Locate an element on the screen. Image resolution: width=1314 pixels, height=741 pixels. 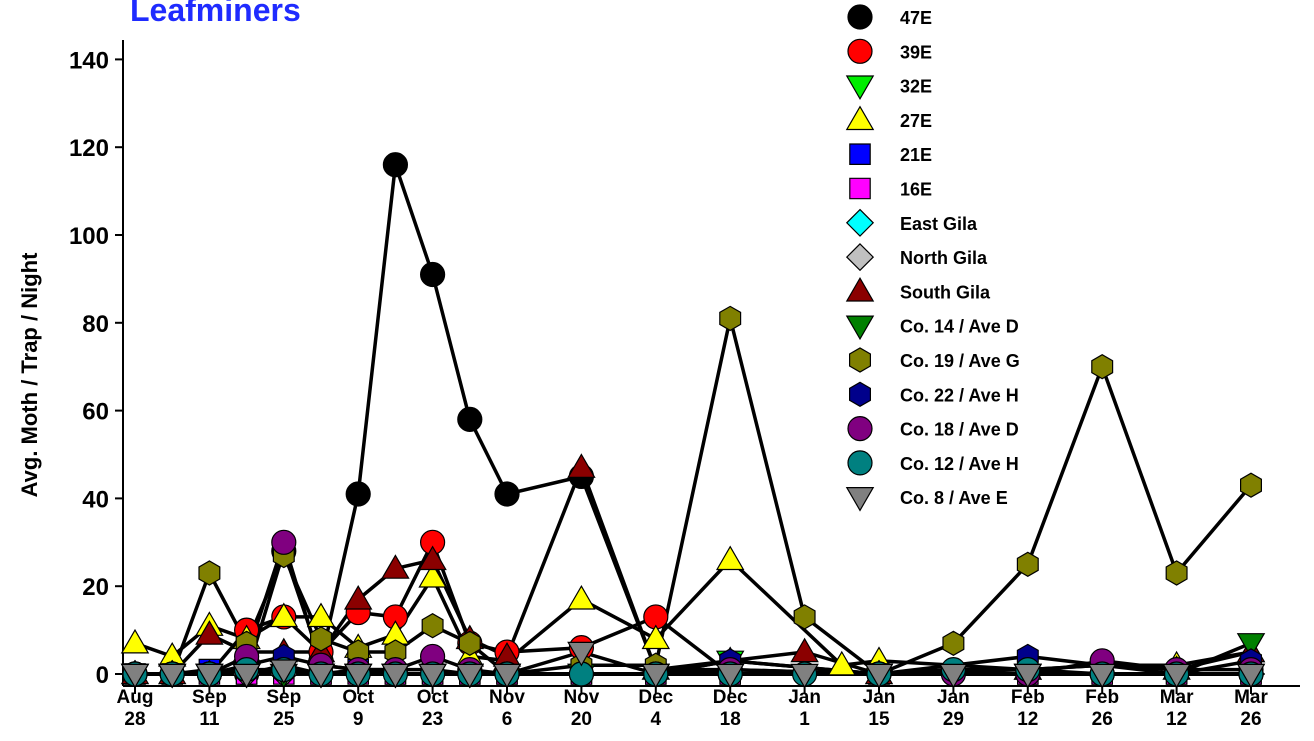
y-tick-label: 20 is located at coordinates (95, 587).